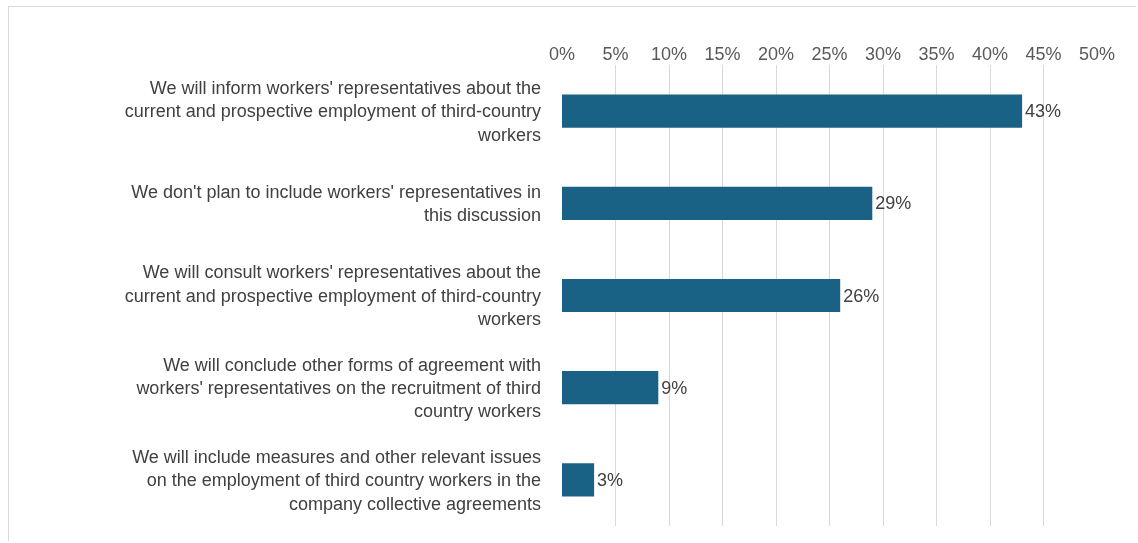  Describe the element at coordinates (776, 54) in the screenshot. I see `x-tick-label: 20%` at that location.